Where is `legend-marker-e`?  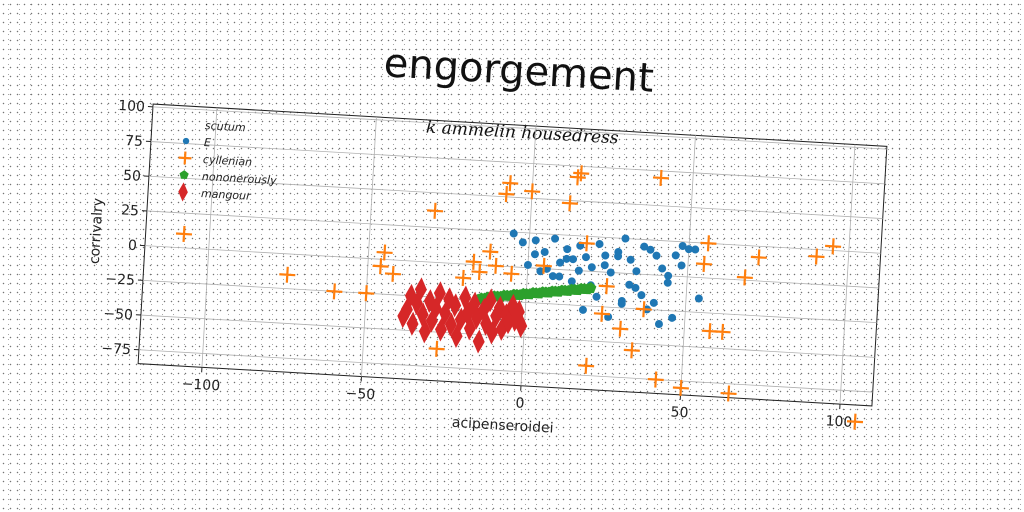 legend-marker-e is located at coordinates (186, 141).